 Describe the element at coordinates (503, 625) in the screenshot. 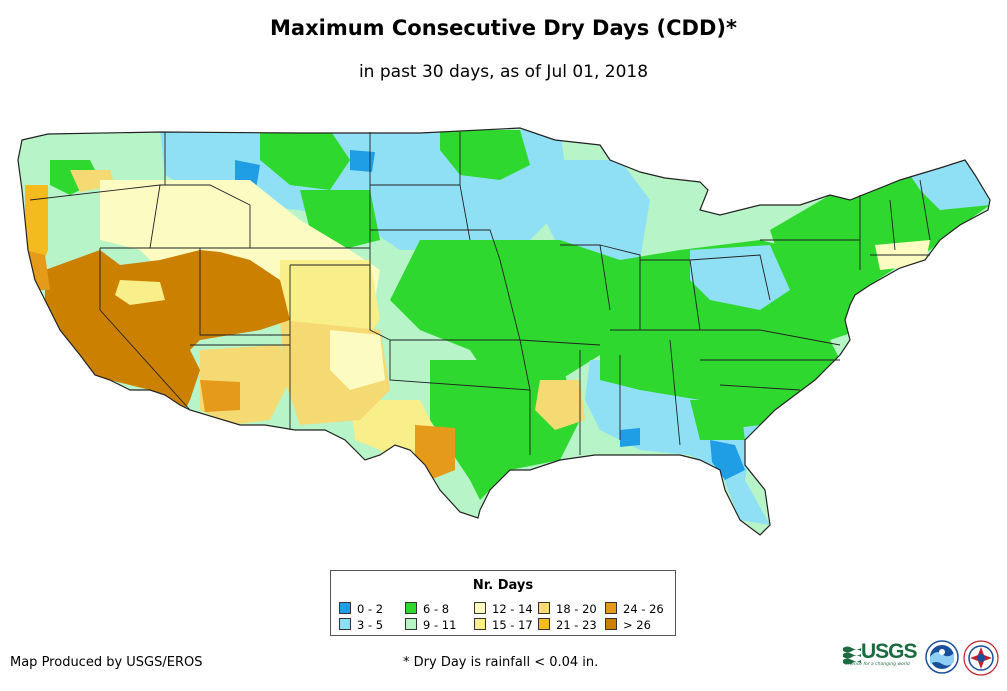

I see `legend-item-15-17: 15 - 17` at that location.